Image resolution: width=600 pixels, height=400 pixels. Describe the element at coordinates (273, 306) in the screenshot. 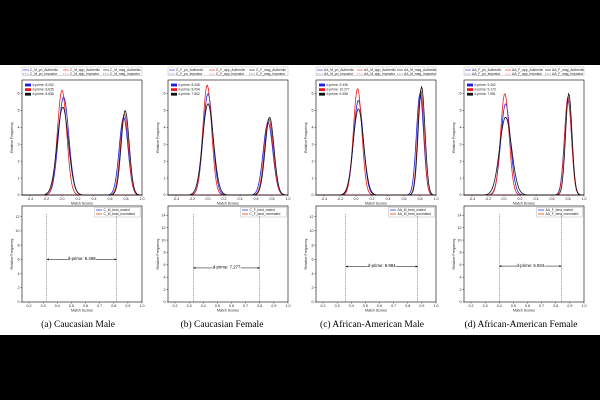

I see `x-tick-label-b2: 0.9` at that location.